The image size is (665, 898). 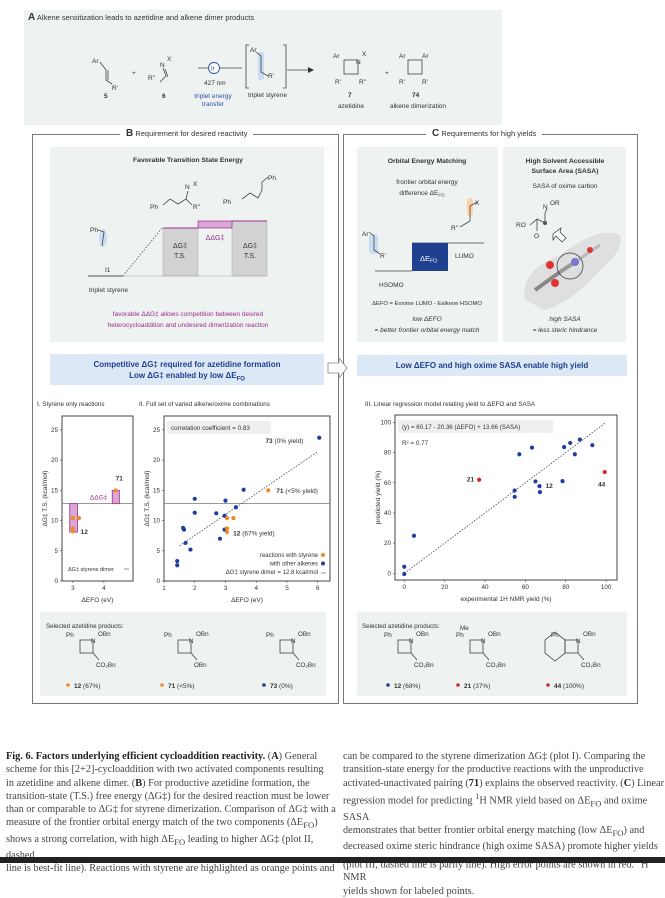 I want to click on atom-label: Ar, so click(x=402, y=56).